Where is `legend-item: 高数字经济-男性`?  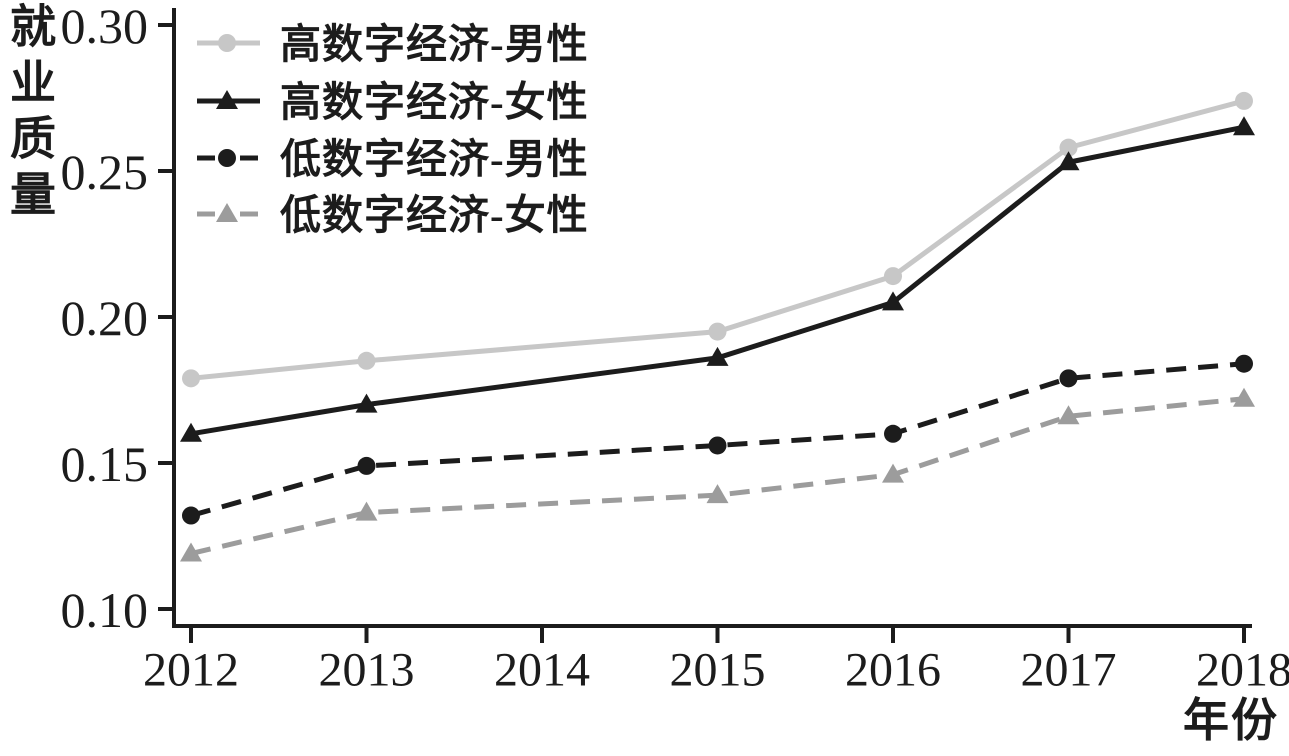 legend-item: 高数字经济-男性 is located at coordinates (393, 44).